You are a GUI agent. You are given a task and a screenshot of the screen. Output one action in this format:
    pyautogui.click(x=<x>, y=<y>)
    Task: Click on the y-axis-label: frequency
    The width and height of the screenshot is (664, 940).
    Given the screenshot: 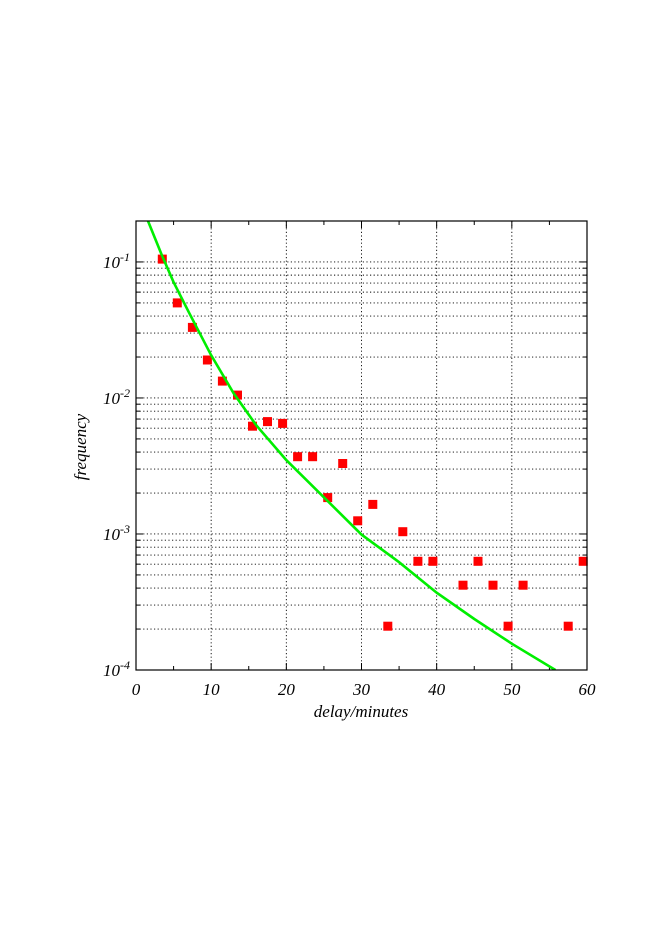 What is the action you would take?
    pyautogui.click(x=80, y=446)
    